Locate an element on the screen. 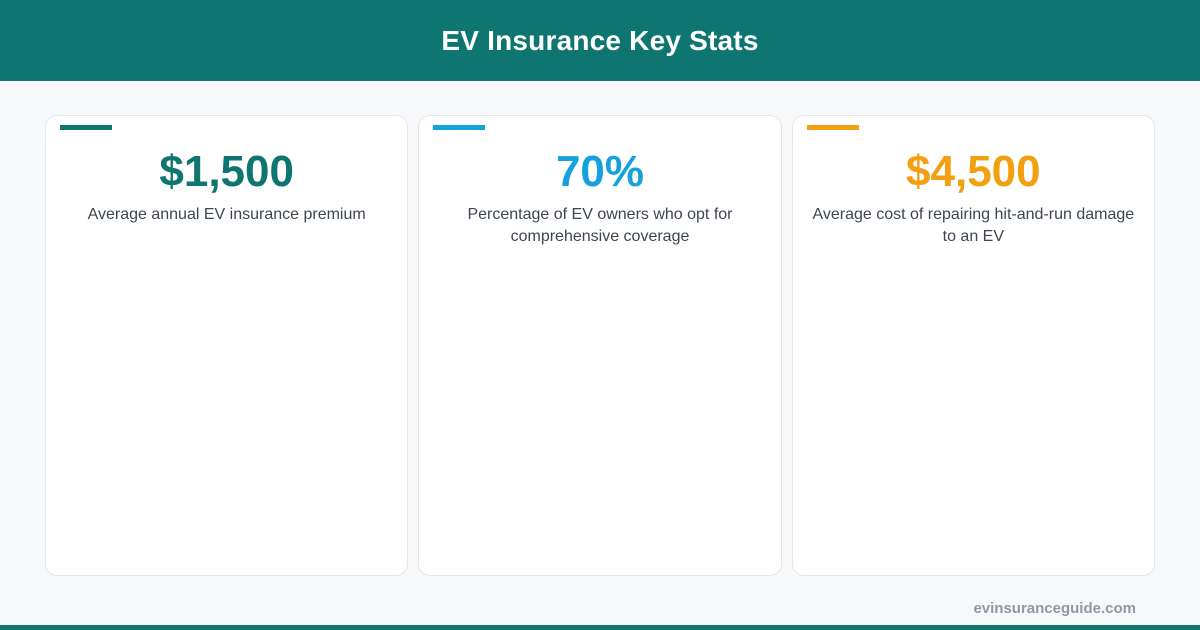  stat-value: 70% is located at coordinates (600, 171).